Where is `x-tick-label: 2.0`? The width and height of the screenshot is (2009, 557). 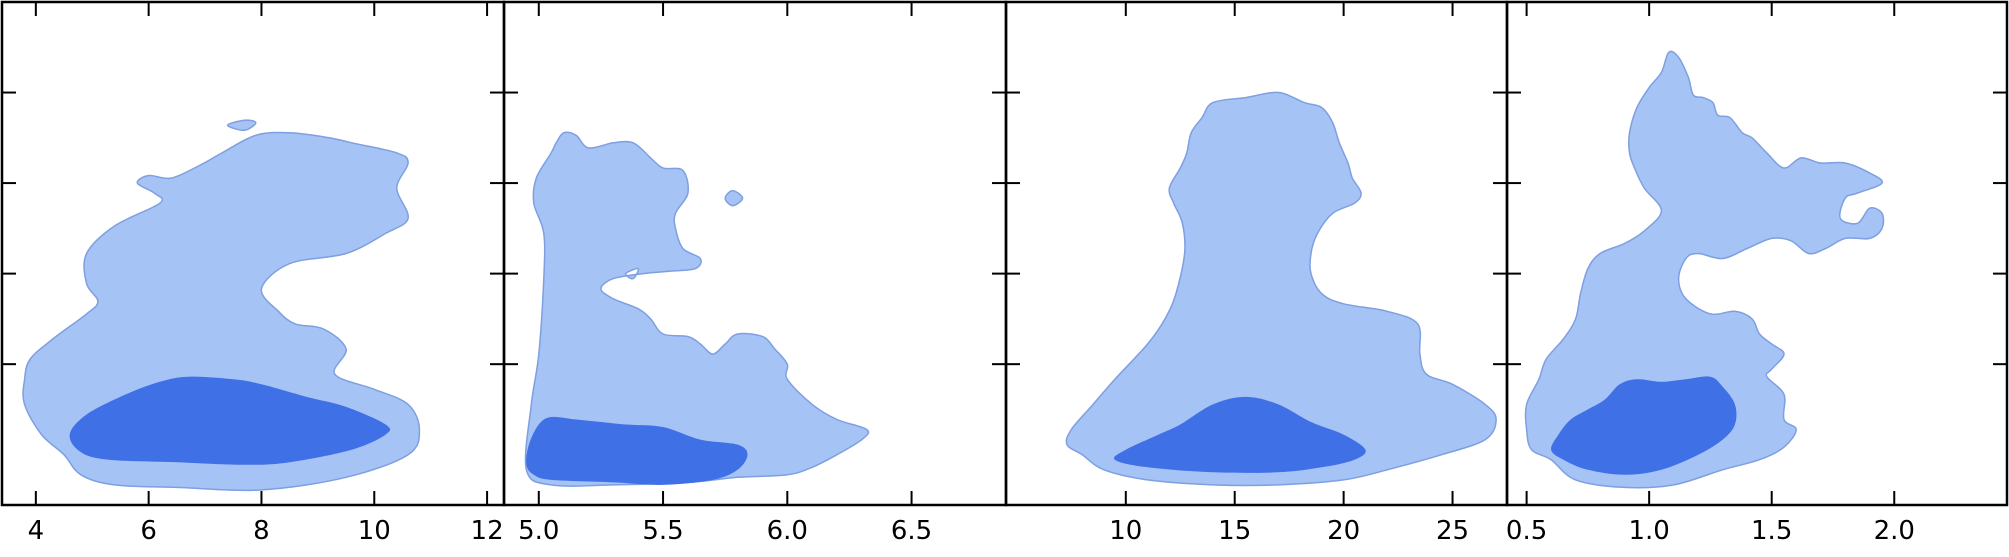 x-tick-label: 2.0 is located at coordinates (1894, 531).